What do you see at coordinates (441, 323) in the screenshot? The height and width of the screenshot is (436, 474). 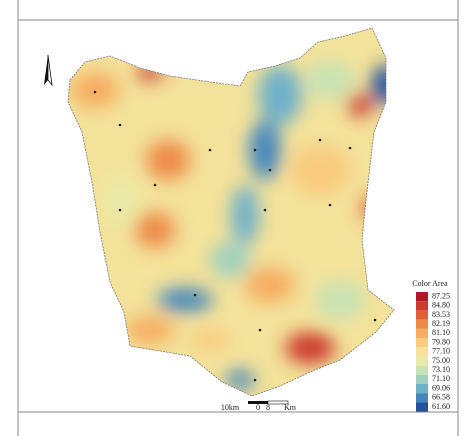 I see `legend-label: 82.19` at bounding box center [441, 323].